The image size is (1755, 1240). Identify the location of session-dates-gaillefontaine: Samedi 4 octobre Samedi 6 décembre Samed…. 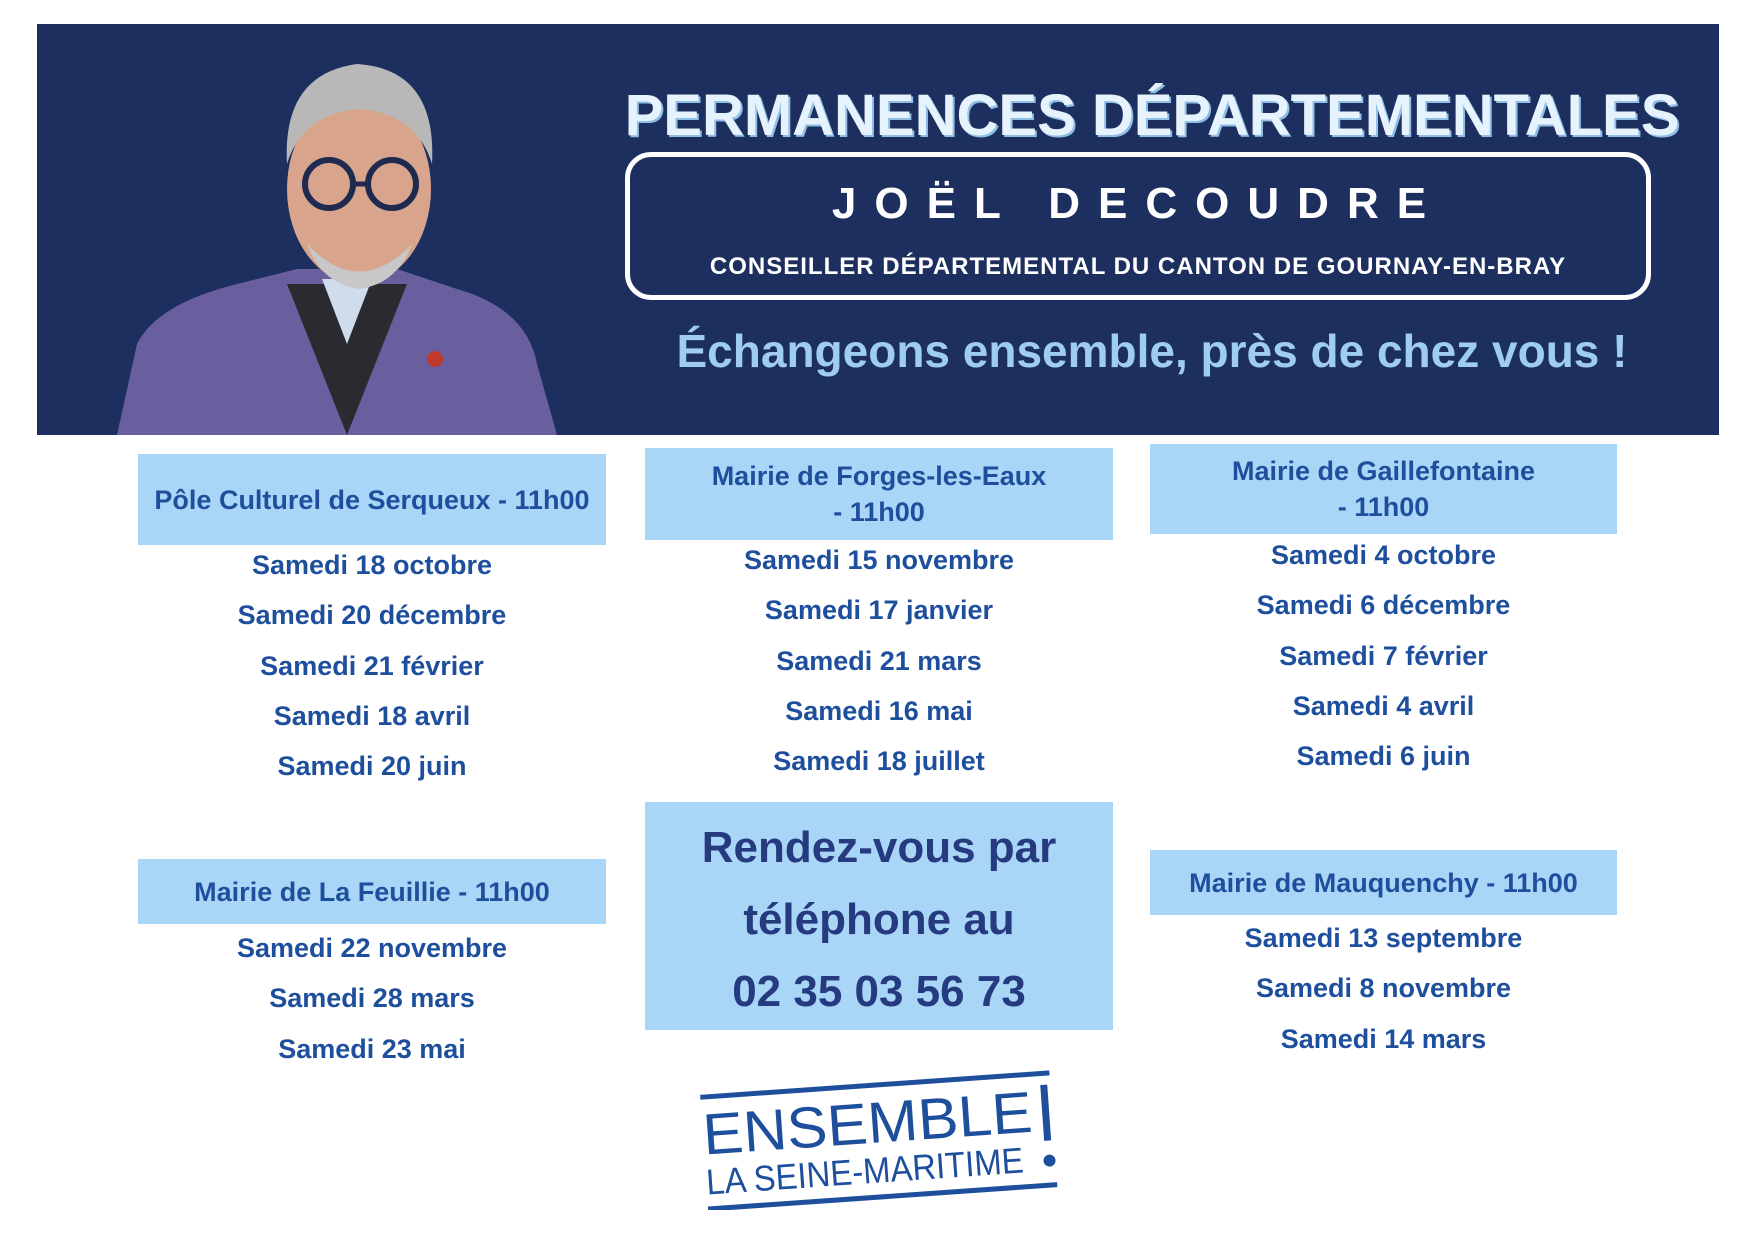
(1383, 655).